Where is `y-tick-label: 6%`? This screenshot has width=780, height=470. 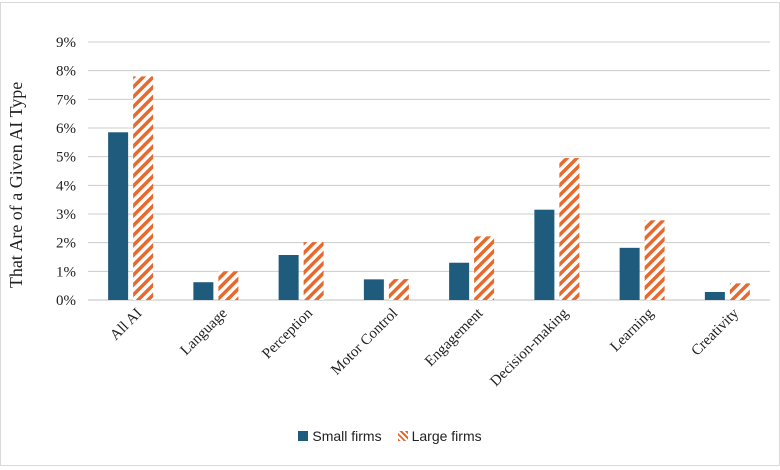
y-tick-label: 6% is located at coordinates (66, 129).